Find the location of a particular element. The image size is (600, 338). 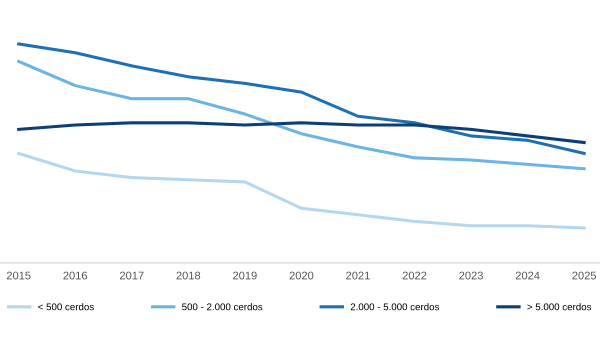

x-tick-label: 2021 is located at coordinates (358, 276).